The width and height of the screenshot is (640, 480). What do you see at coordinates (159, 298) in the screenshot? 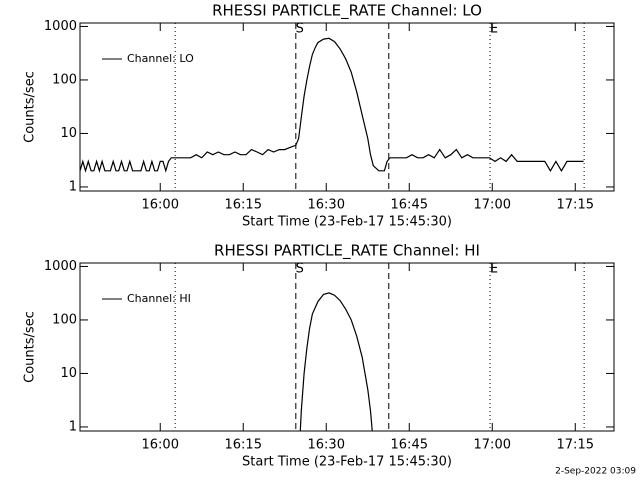
I see `legend-label: Channel: HI` at bounding box center [159, 298].